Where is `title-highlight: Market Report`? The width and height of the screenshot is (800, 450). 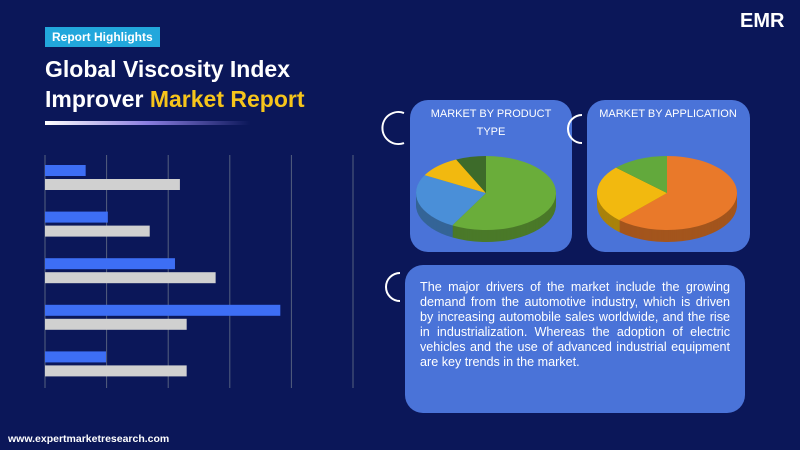
title-highlight: Market Report is located at coordinates (227, 99).